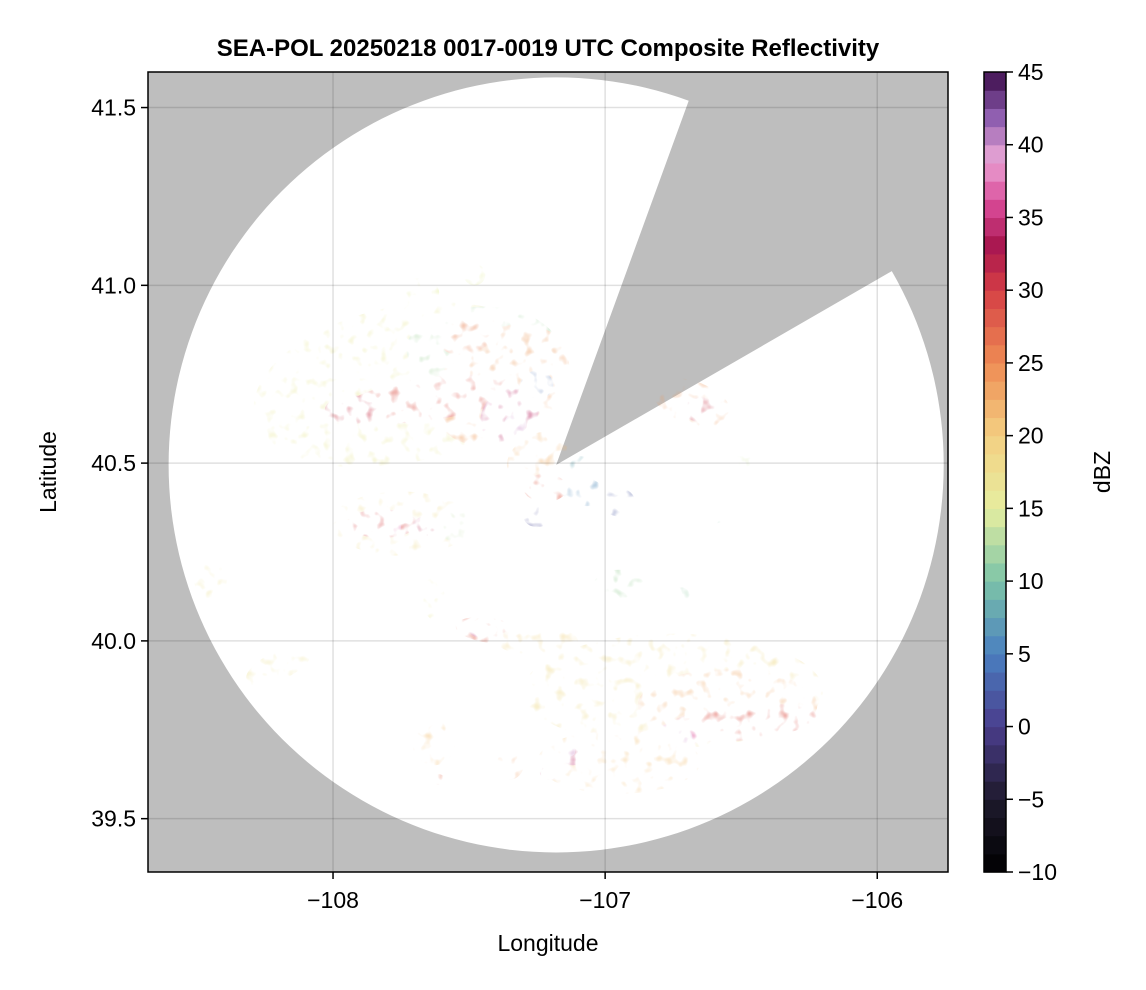 The image size is (1146, 990). Describe the element at coordinates (113, 641) in the screenshot. I see `y-tick-label: 40.0` at that location.